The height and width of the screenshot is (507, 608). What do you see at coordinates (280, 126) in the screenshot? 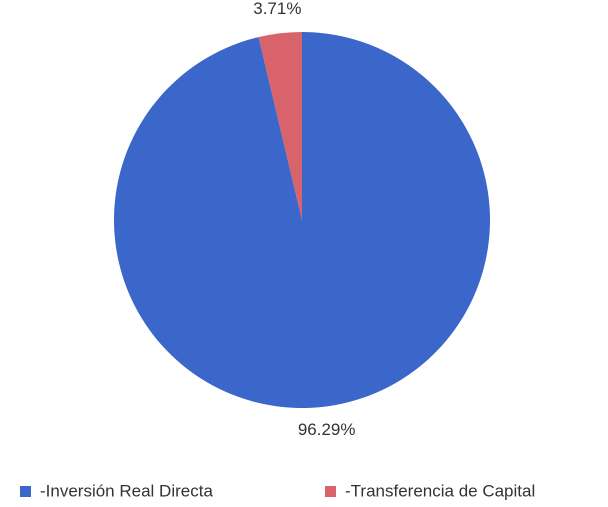
I see `pie-slice` at bounding box center [280, 126].